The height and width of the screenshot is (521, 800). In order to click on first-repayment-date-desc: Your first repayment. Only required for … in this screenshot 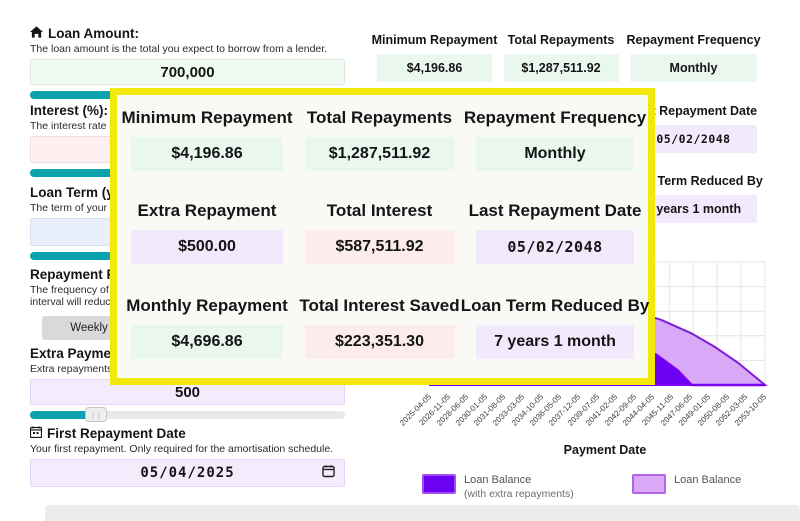, I will do `click(182, 449)`.